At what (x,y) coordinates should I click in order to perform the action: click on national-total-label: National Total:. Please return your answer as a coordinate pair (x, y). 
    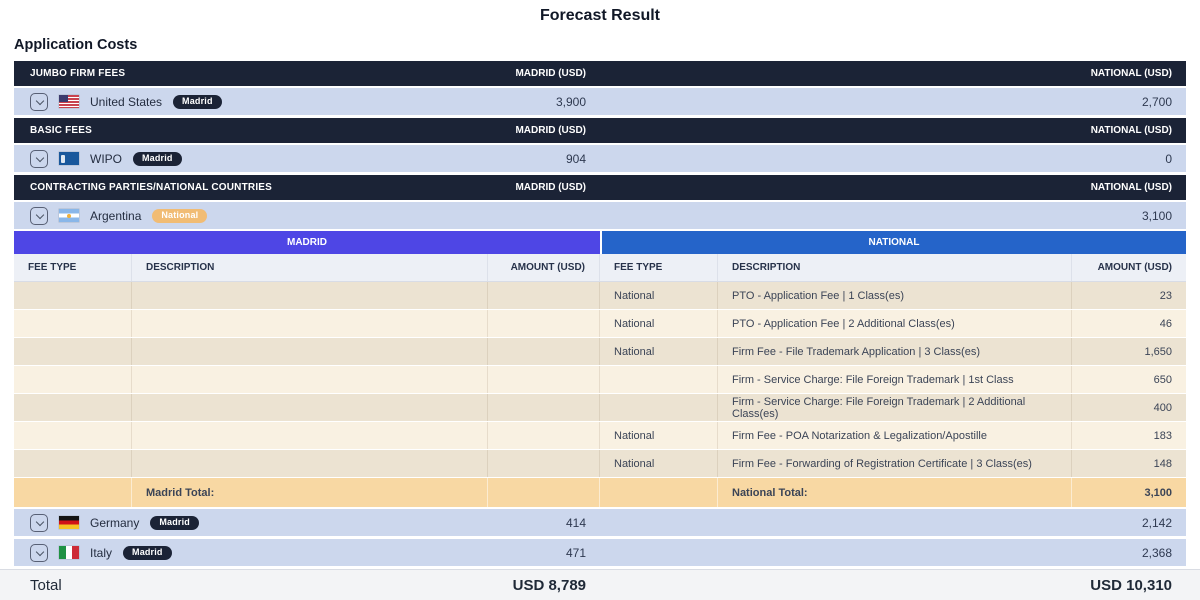
    Looking at the image, I should click on (895, 492).